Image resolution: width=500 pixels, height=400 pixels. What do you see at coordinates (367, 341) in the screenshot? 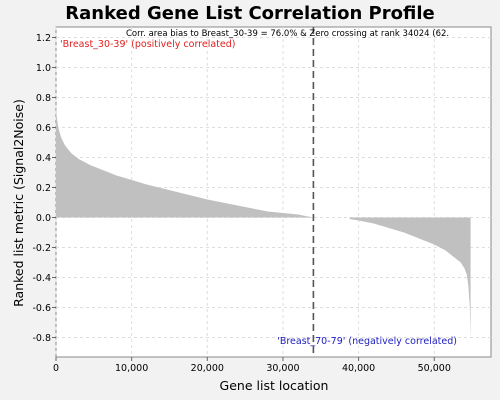
I see `negative-correlation-label: 'Breast_70-79' (negatively correlated)` at bounding box center [367, 341].